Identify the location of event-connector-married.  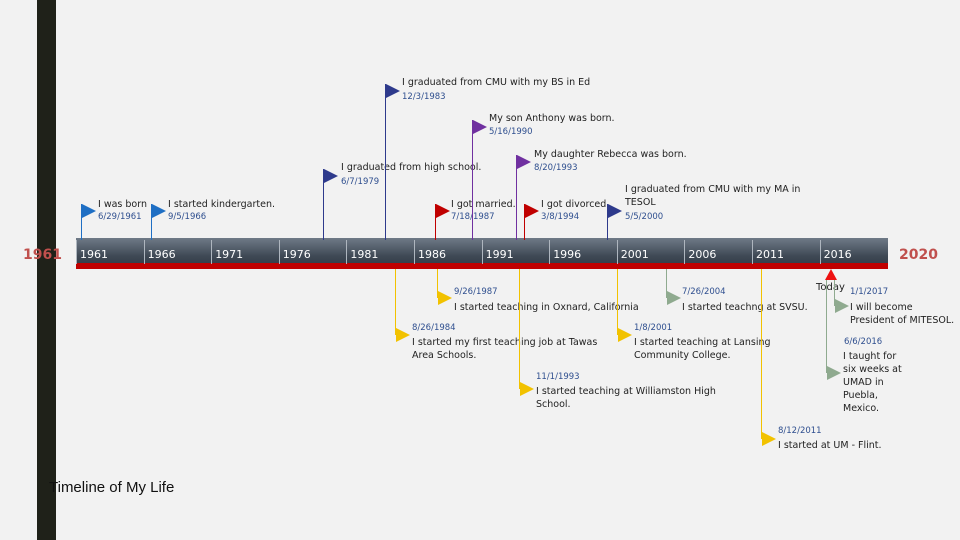
(435, 222).